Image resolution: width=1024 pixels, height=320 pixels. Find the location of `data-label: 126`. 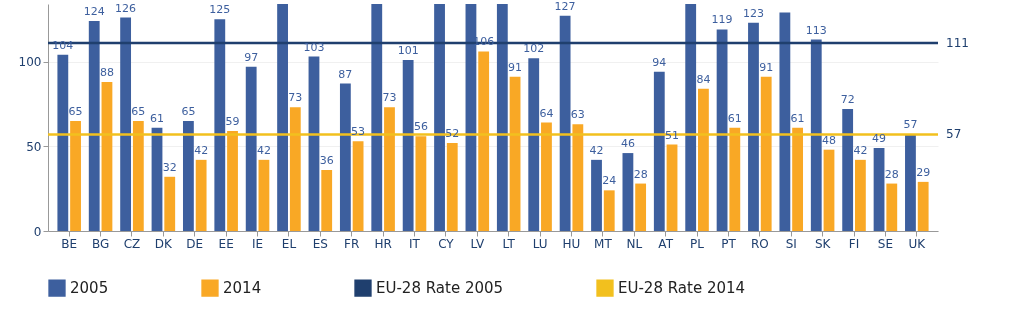

data-label: 126 is located at coordinates (126, 8).